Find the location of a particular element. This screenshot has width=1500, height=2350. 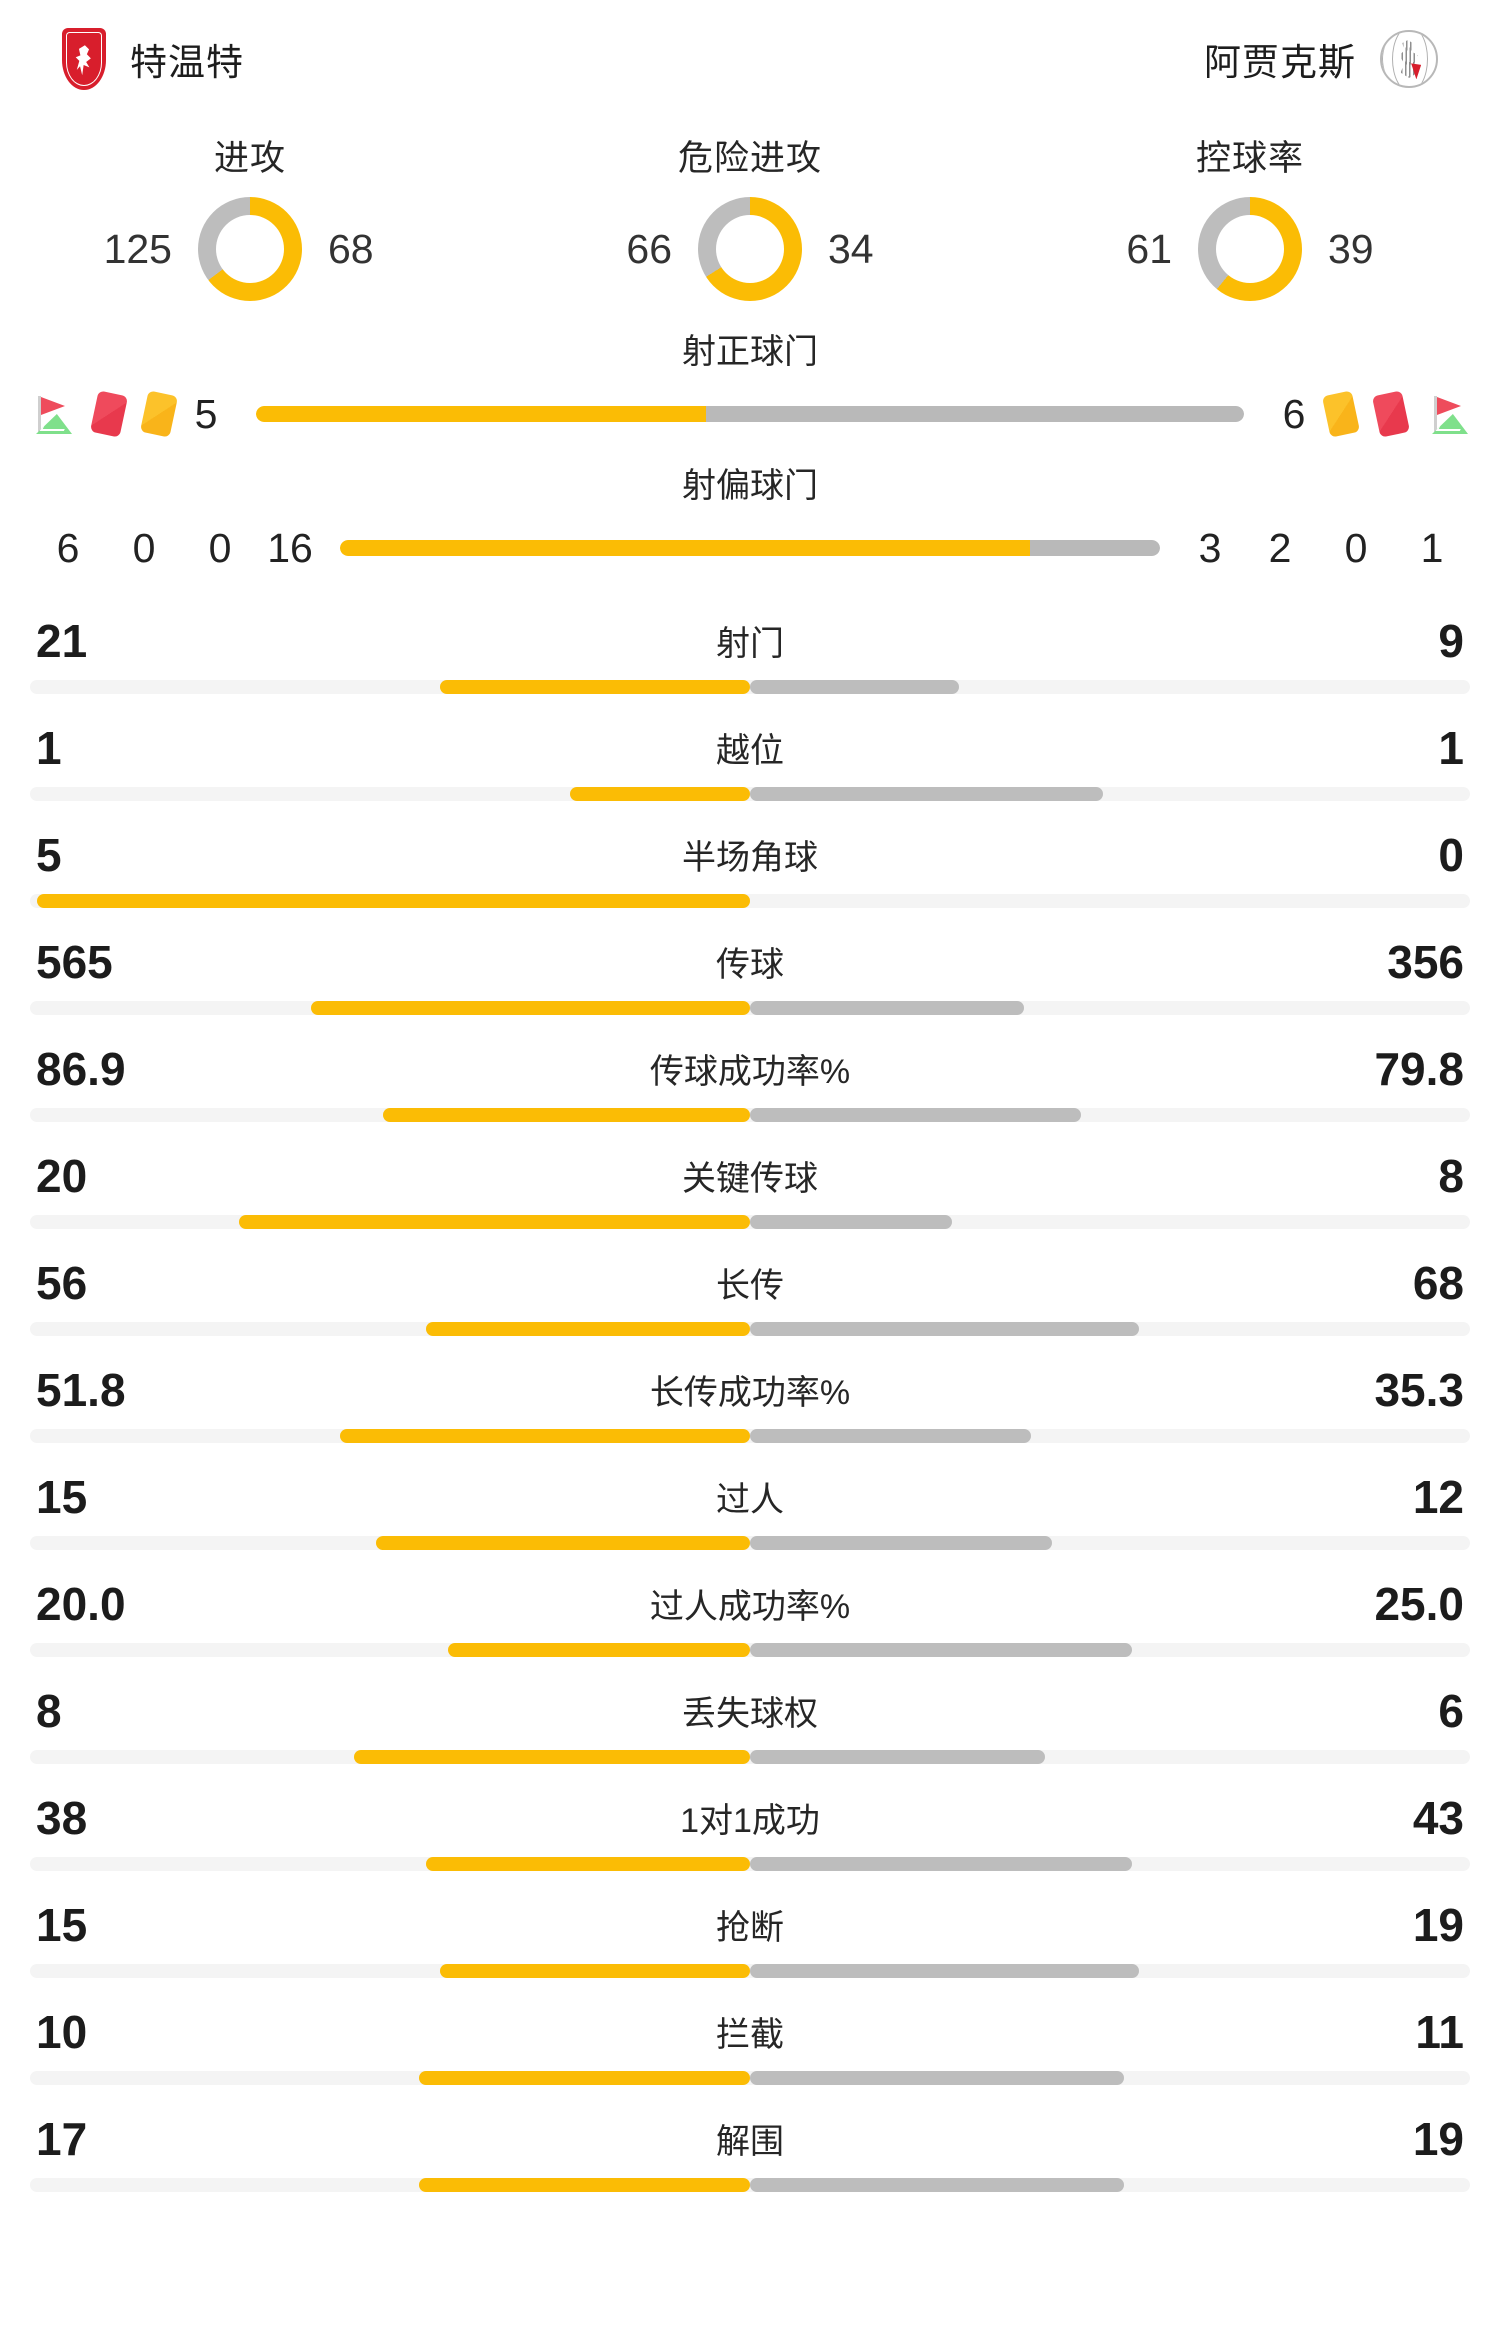

shots-on-target-row: 5 6 is located at coordinates (750, 414).